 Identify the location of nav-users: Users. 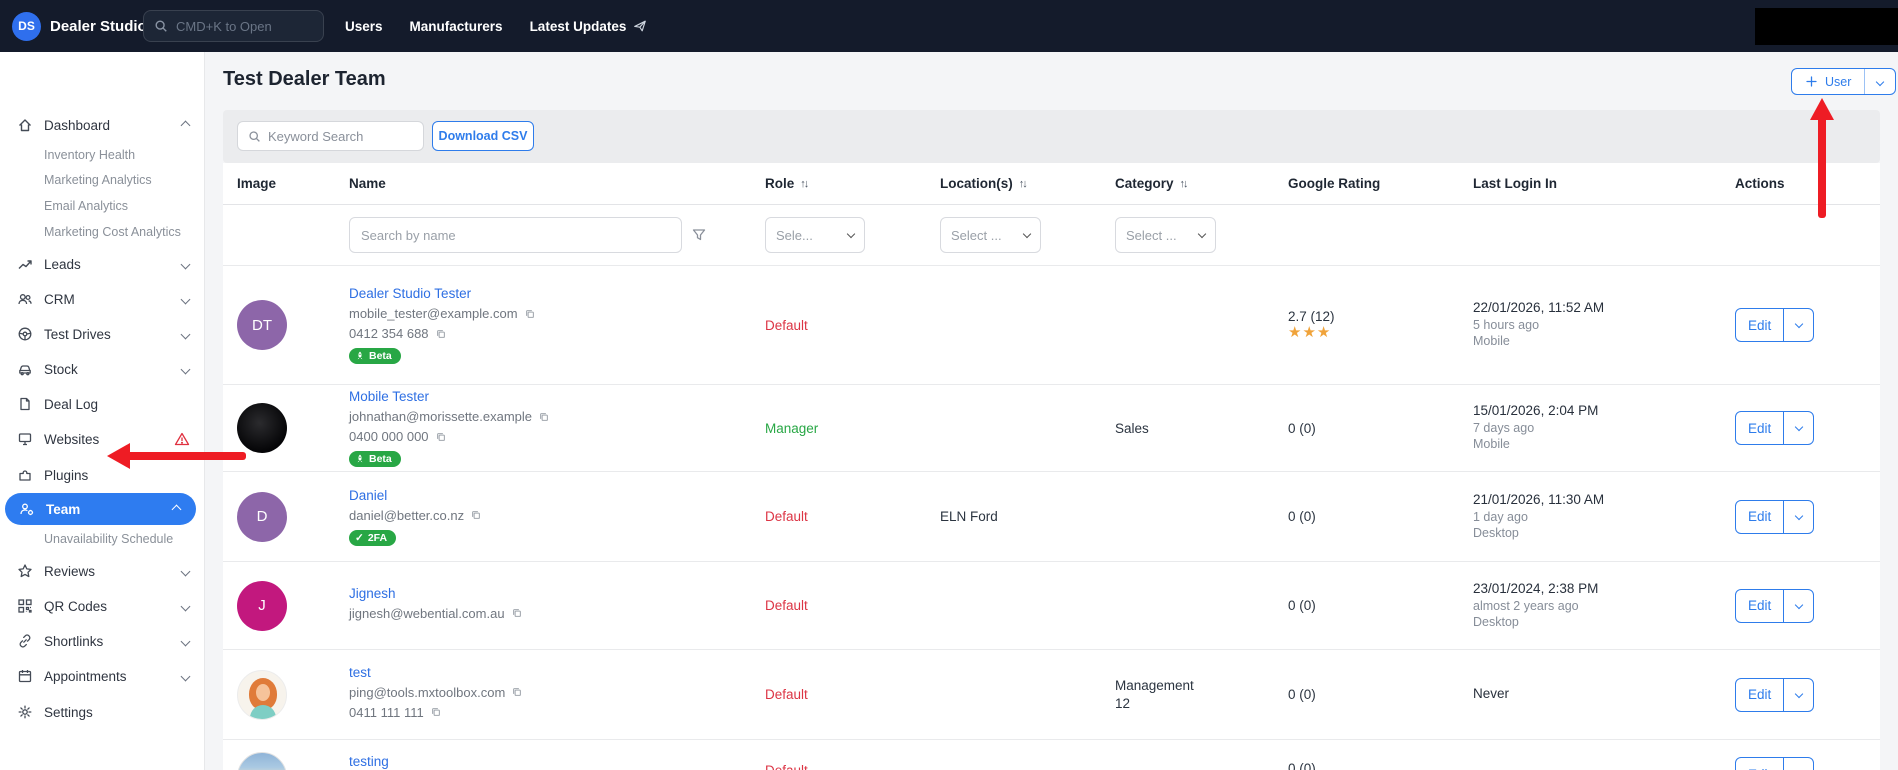
(364, 26).